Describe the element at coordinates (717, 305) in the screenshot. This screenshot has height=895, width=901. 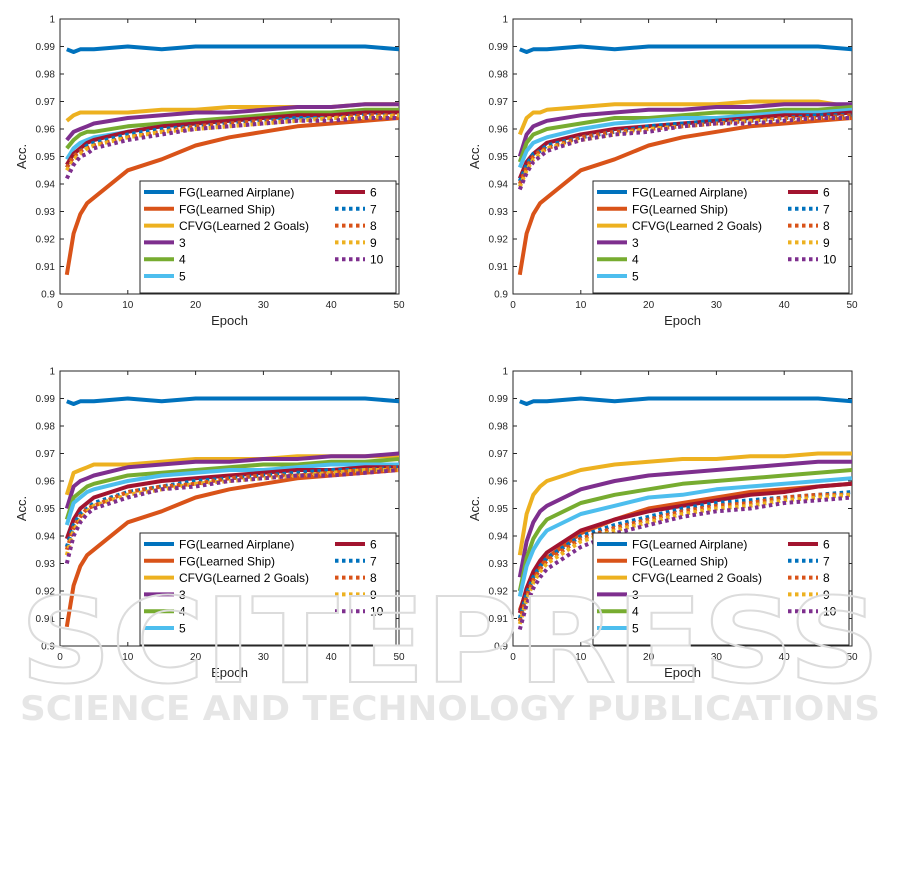
I see `x-tick-label: 30` at that location.